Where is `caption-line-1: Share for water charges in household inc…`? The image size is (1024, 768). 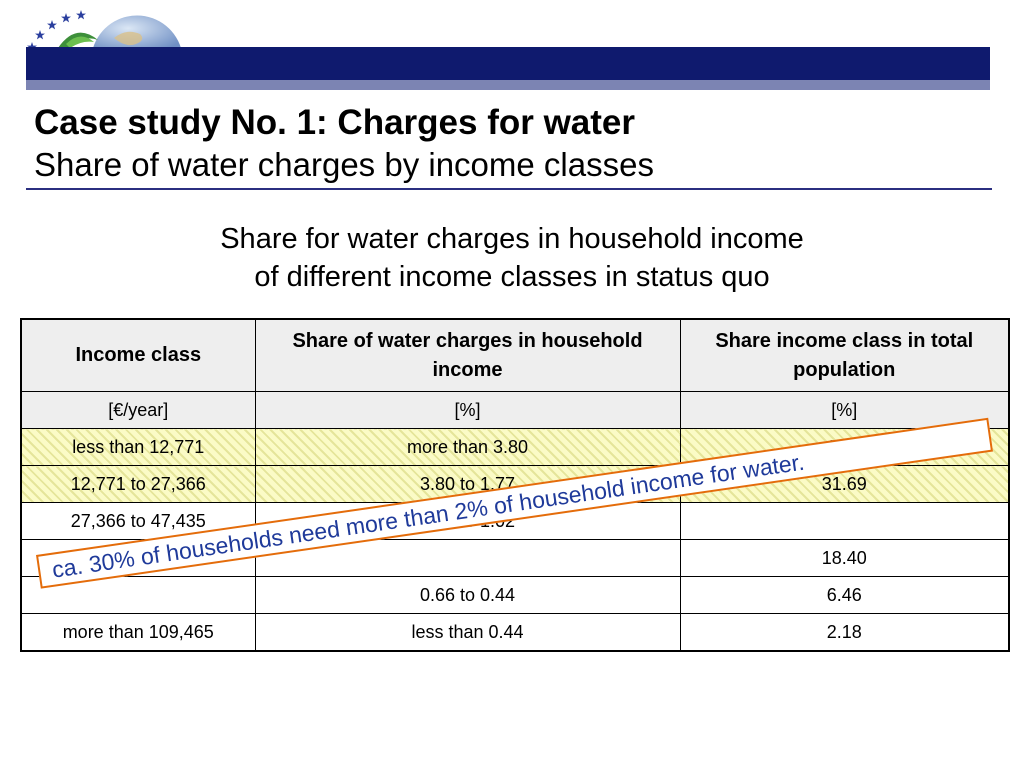 caption-line-1: Share for water charges in household inc… is located at coordinates (512, 239).